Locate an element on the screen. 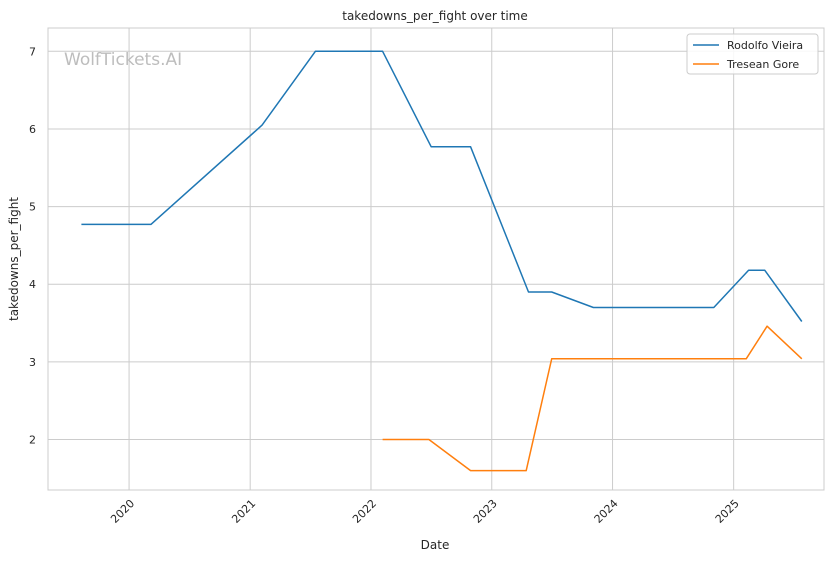 This screenshot has height=561, width=832. y-tick-label: 4 is located at coordinates (32, 284).